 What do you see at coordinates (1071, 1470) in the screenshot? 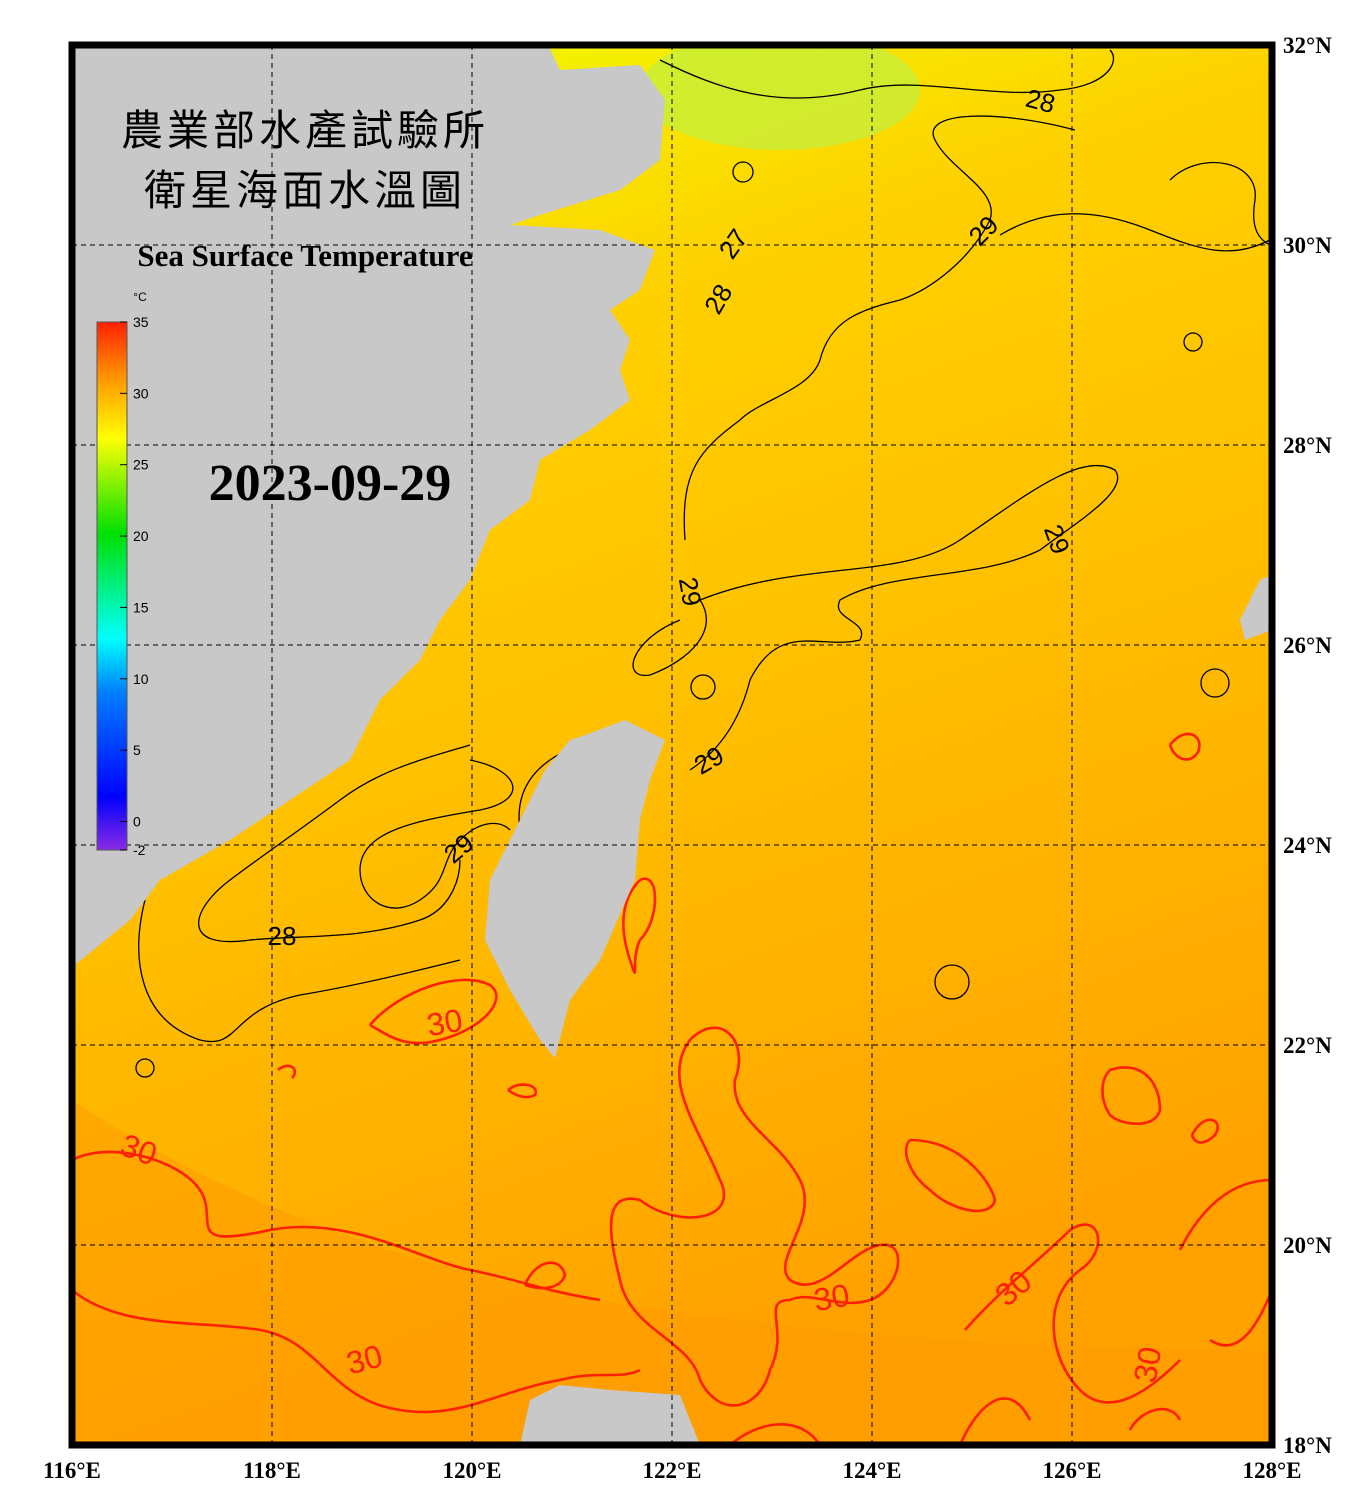
I see `lon-label: 126°E` at bounding box center [1071, 1470].